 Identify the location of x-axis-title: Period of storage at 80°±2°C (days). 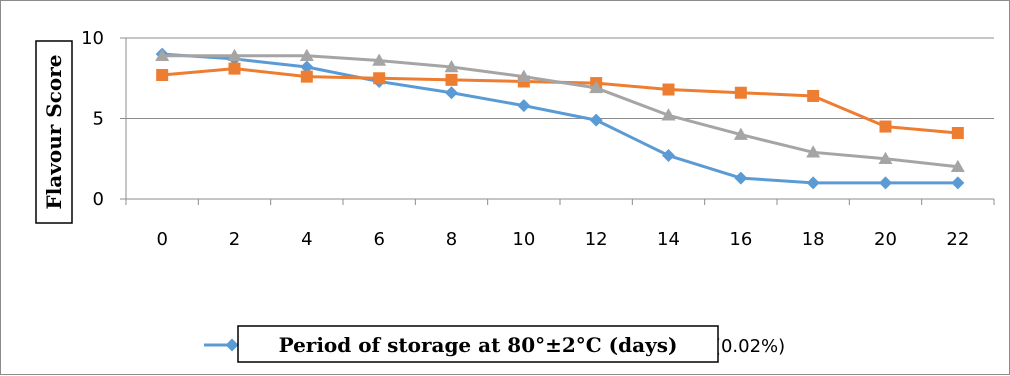
(478, 345).